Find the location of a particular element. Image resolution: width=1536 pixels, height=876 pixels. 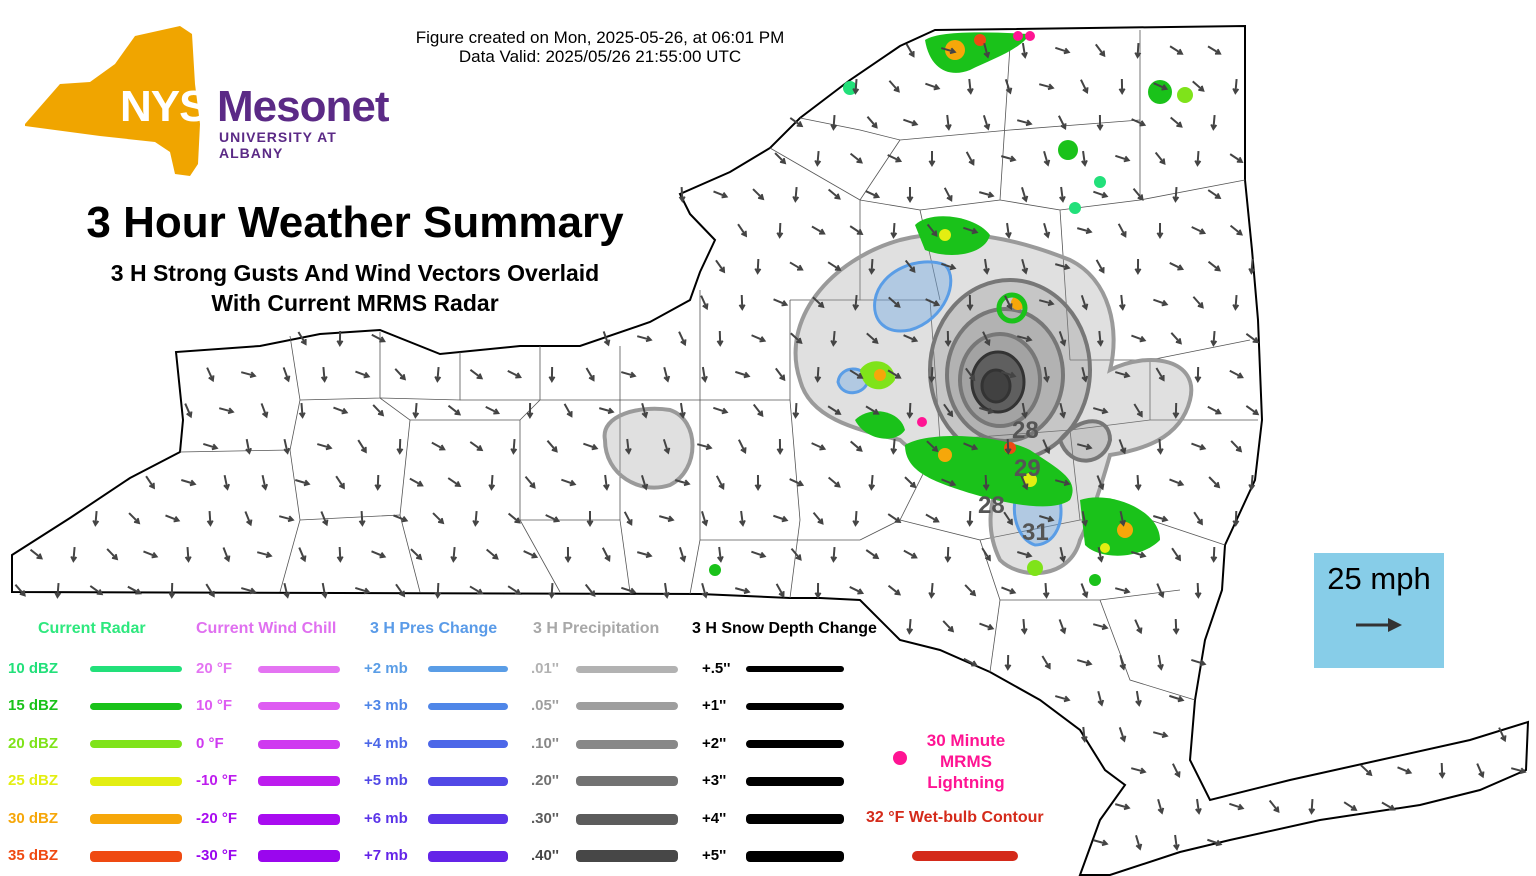

page-title: 3 Hour Weather Summary is located at coordinates (355, 222).